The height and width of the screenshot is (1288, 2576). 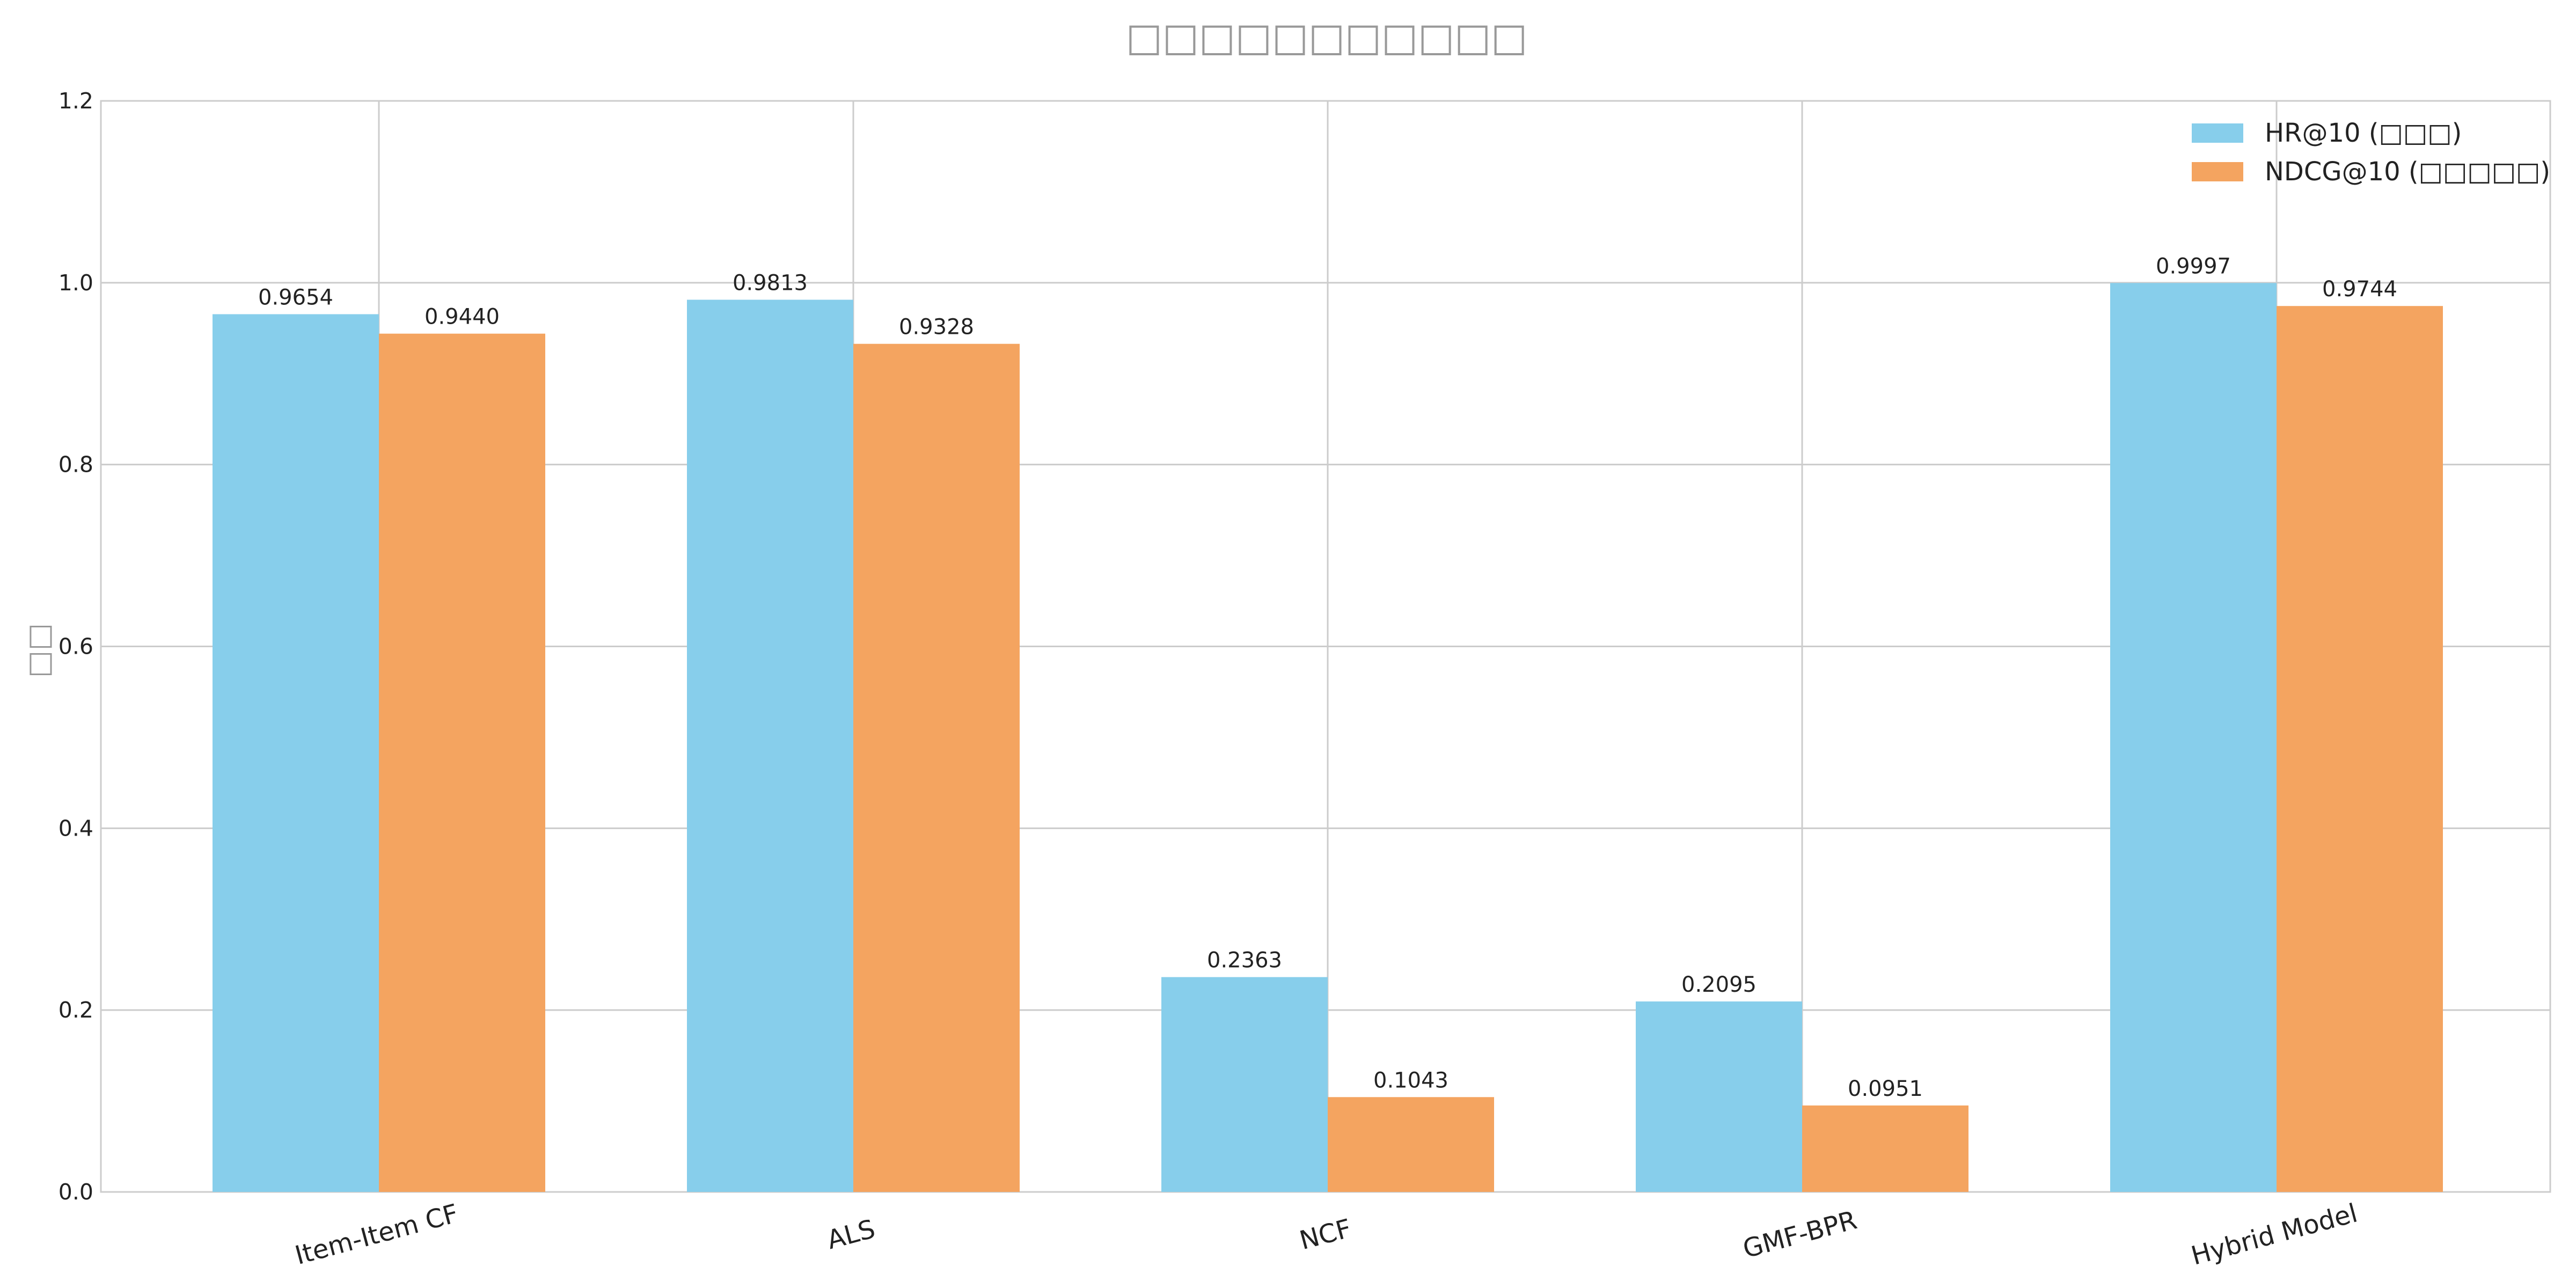 I want to click on y-axis-label: □□, so click(x=38, y=650).